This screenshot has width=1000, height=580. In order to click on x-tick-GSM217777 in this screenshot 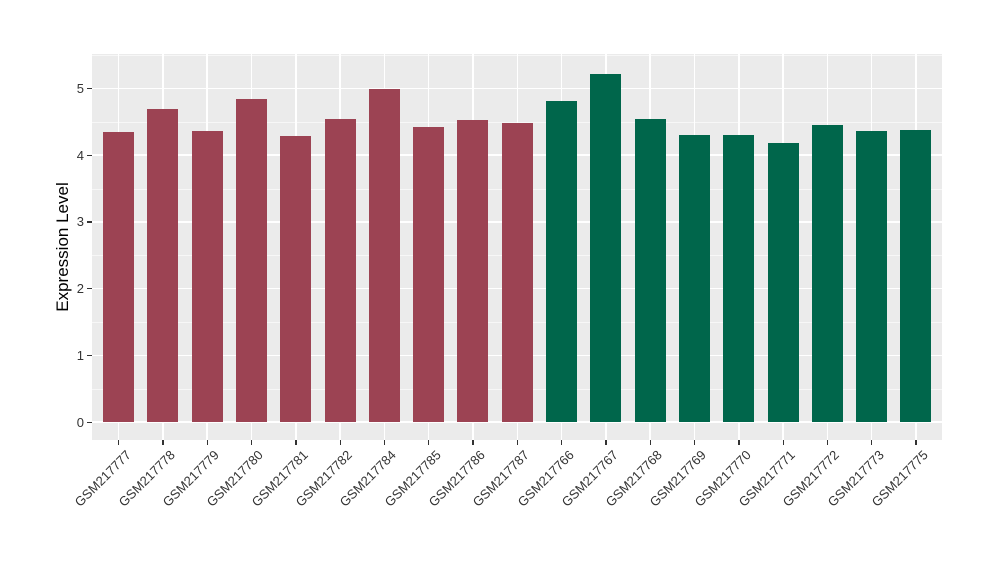, I will do `click(119, 442)`.